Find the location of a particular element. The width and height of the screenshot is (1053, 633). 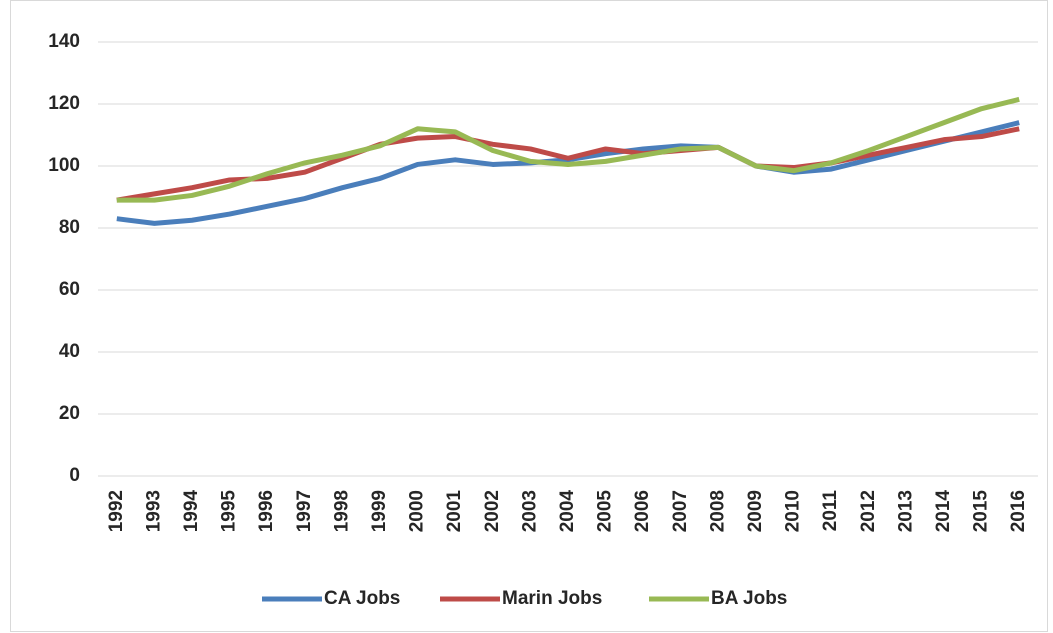

y-tick-label: 140 is located at coordinates (64, 41).